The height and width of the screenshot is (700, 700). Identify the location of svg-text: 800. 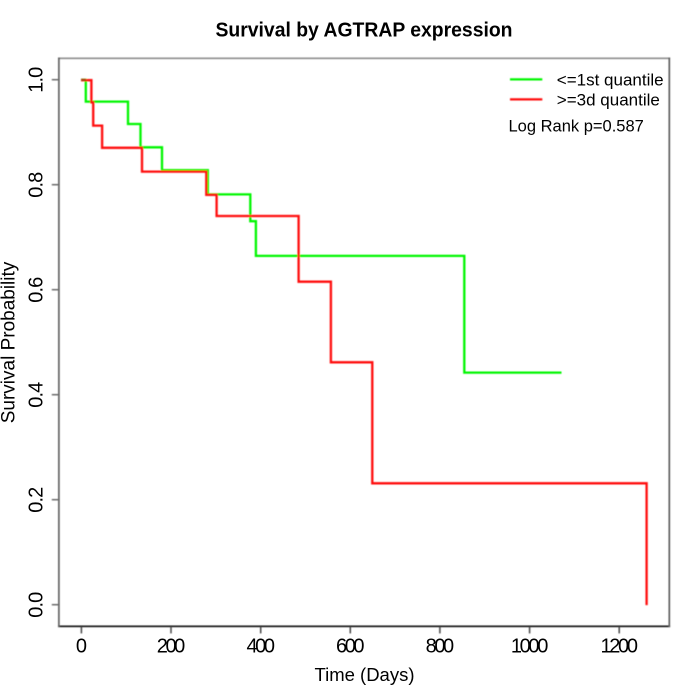
(440, 647).